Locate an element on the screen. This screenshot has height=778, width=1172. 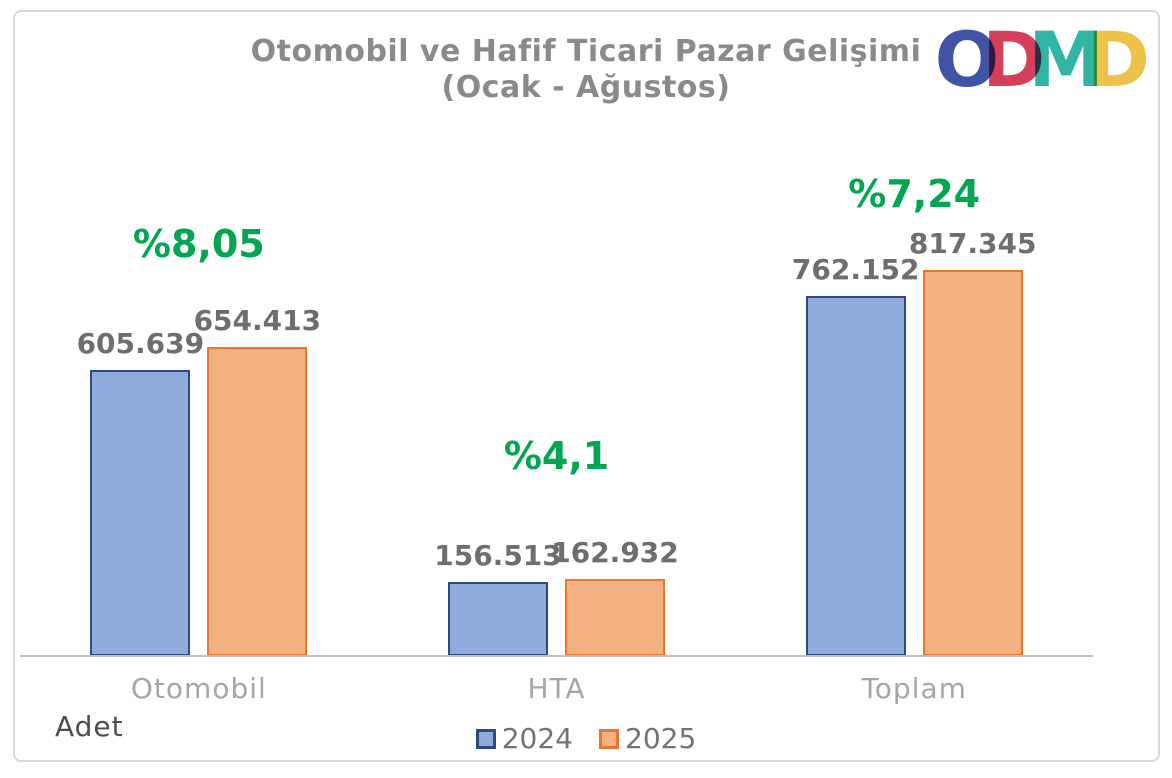
bar-otomobil-2025 is located at coordinates (257, 501).